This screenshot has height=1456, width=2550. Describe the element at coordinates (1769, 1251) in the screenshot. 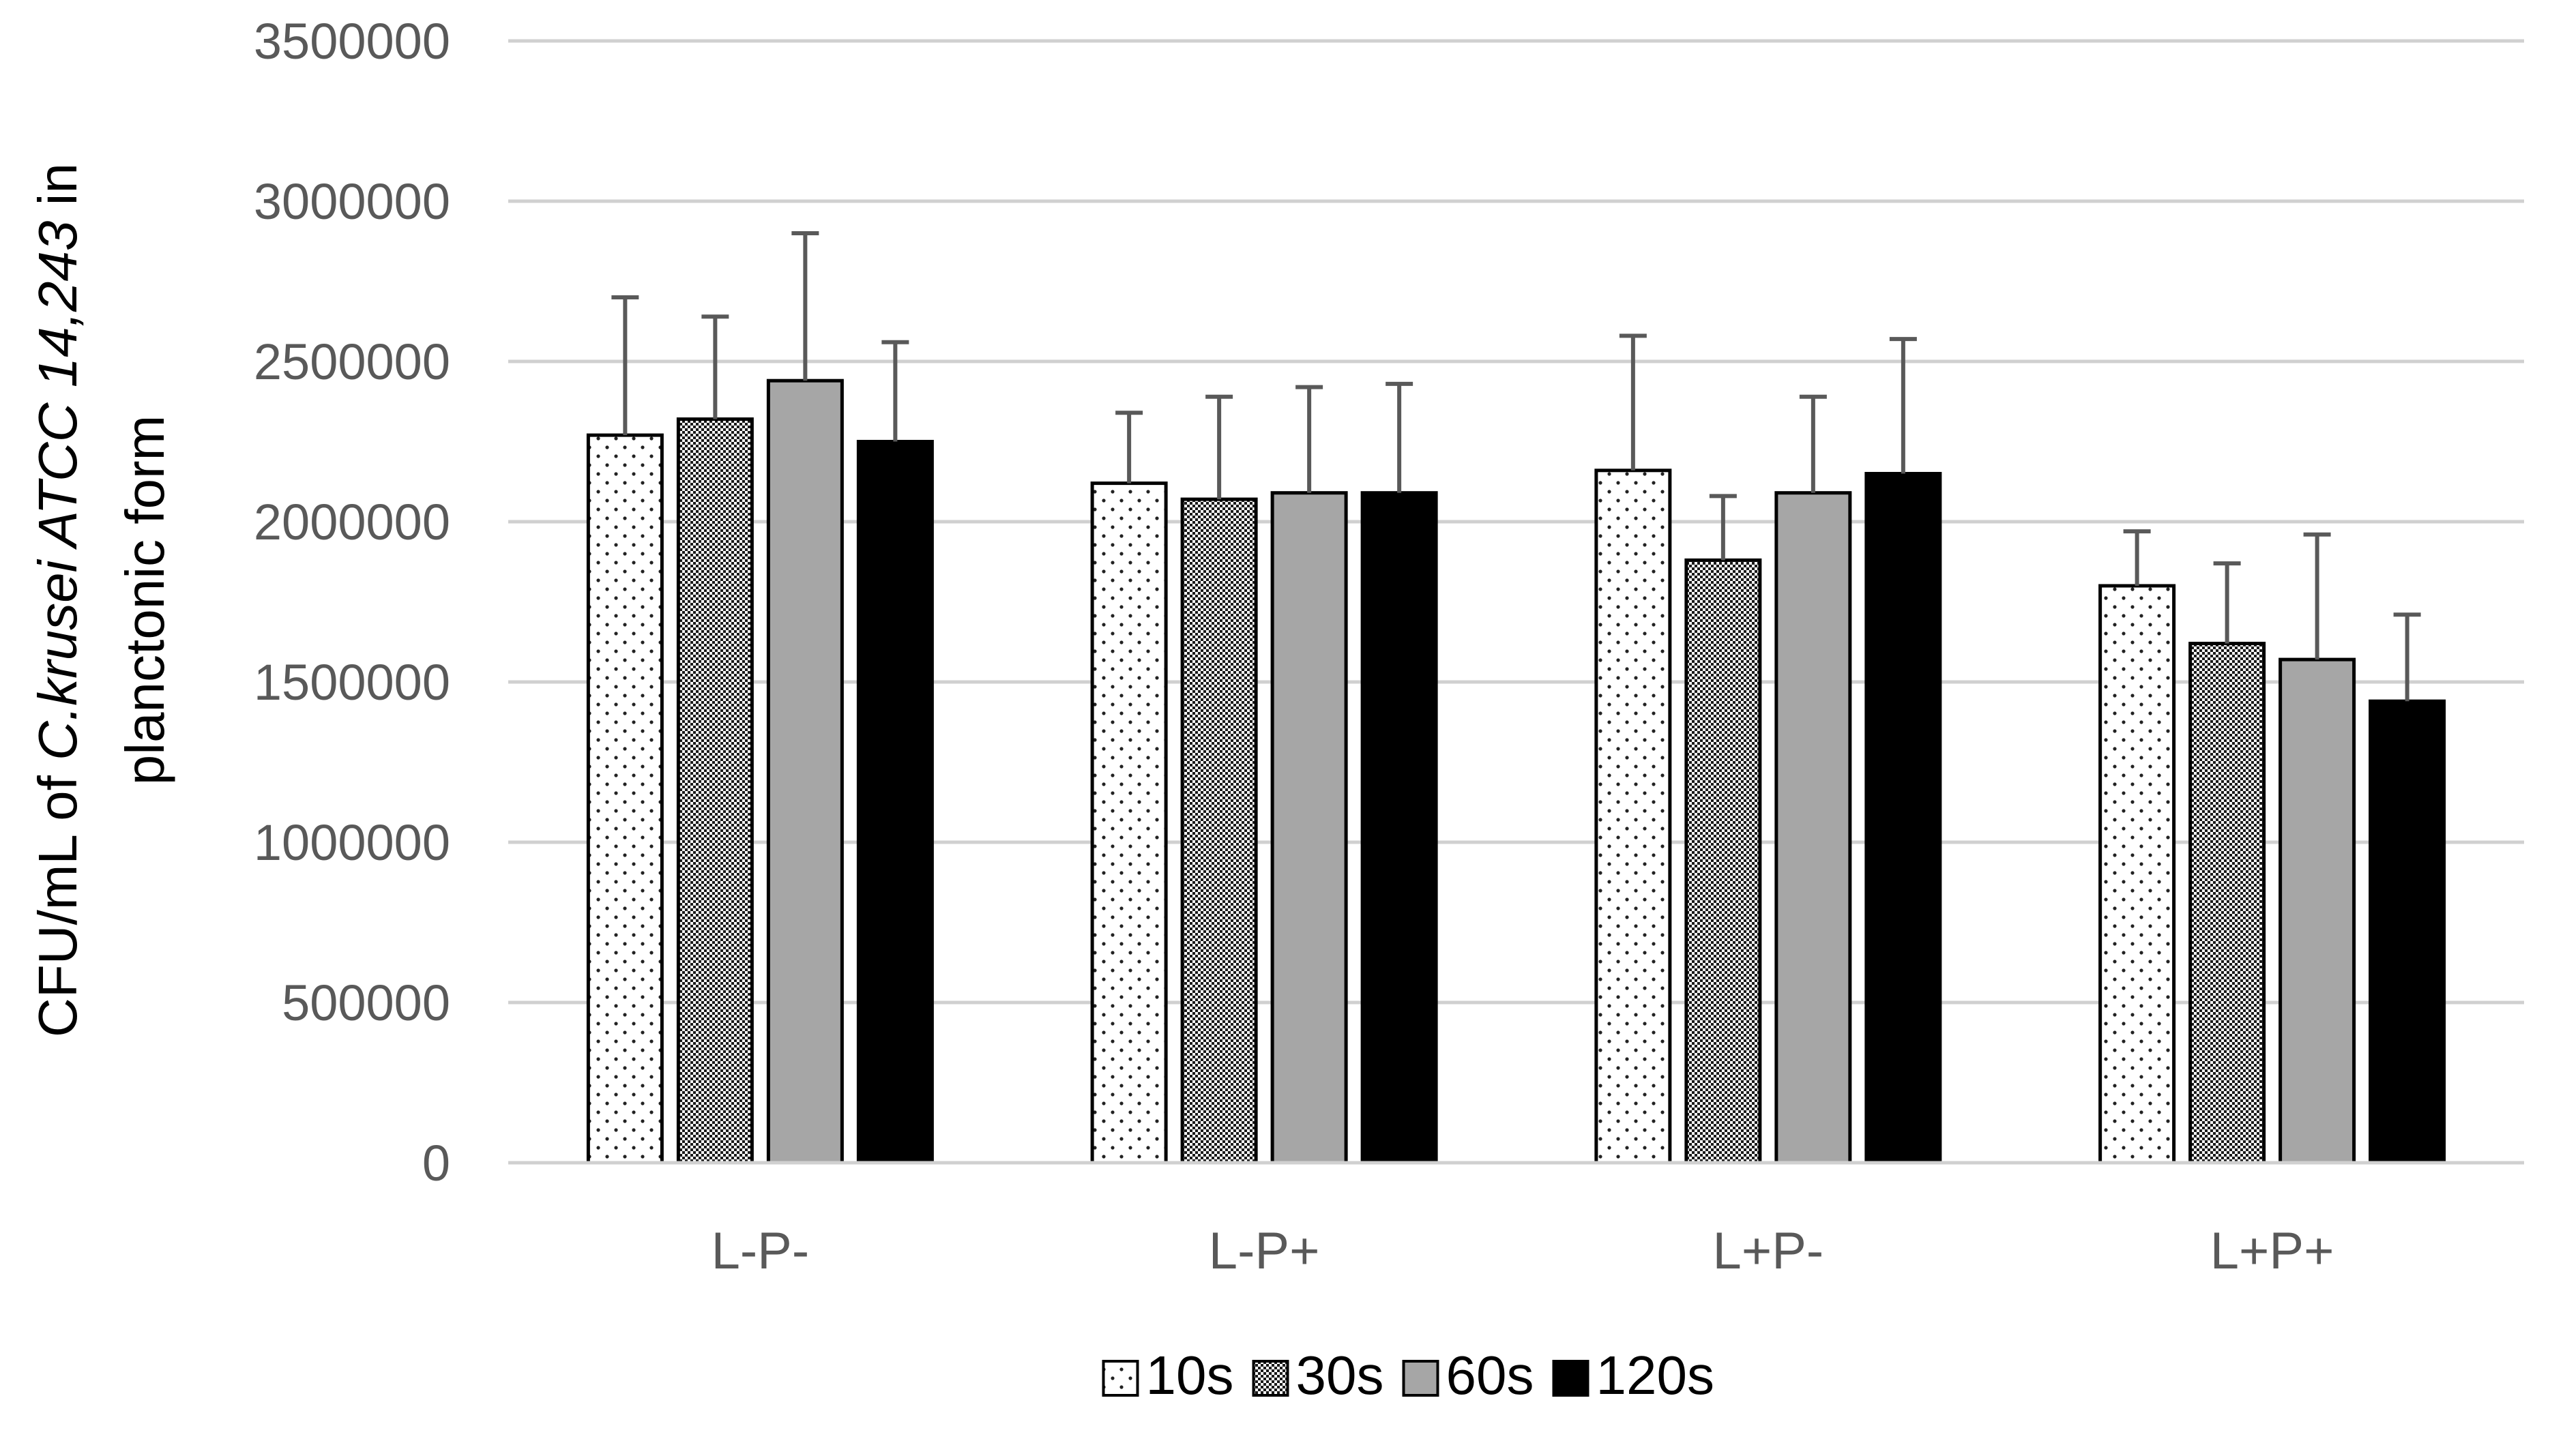

I see `x-tick-label: L+P-` at that location.